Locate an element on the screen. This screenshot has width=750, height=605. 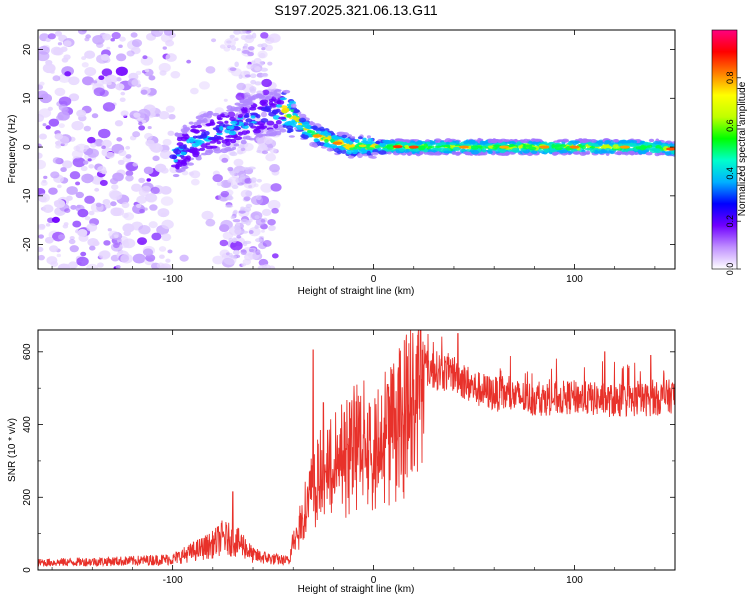
snr-xtick-label: 100 is located at coordinates (574, 580).